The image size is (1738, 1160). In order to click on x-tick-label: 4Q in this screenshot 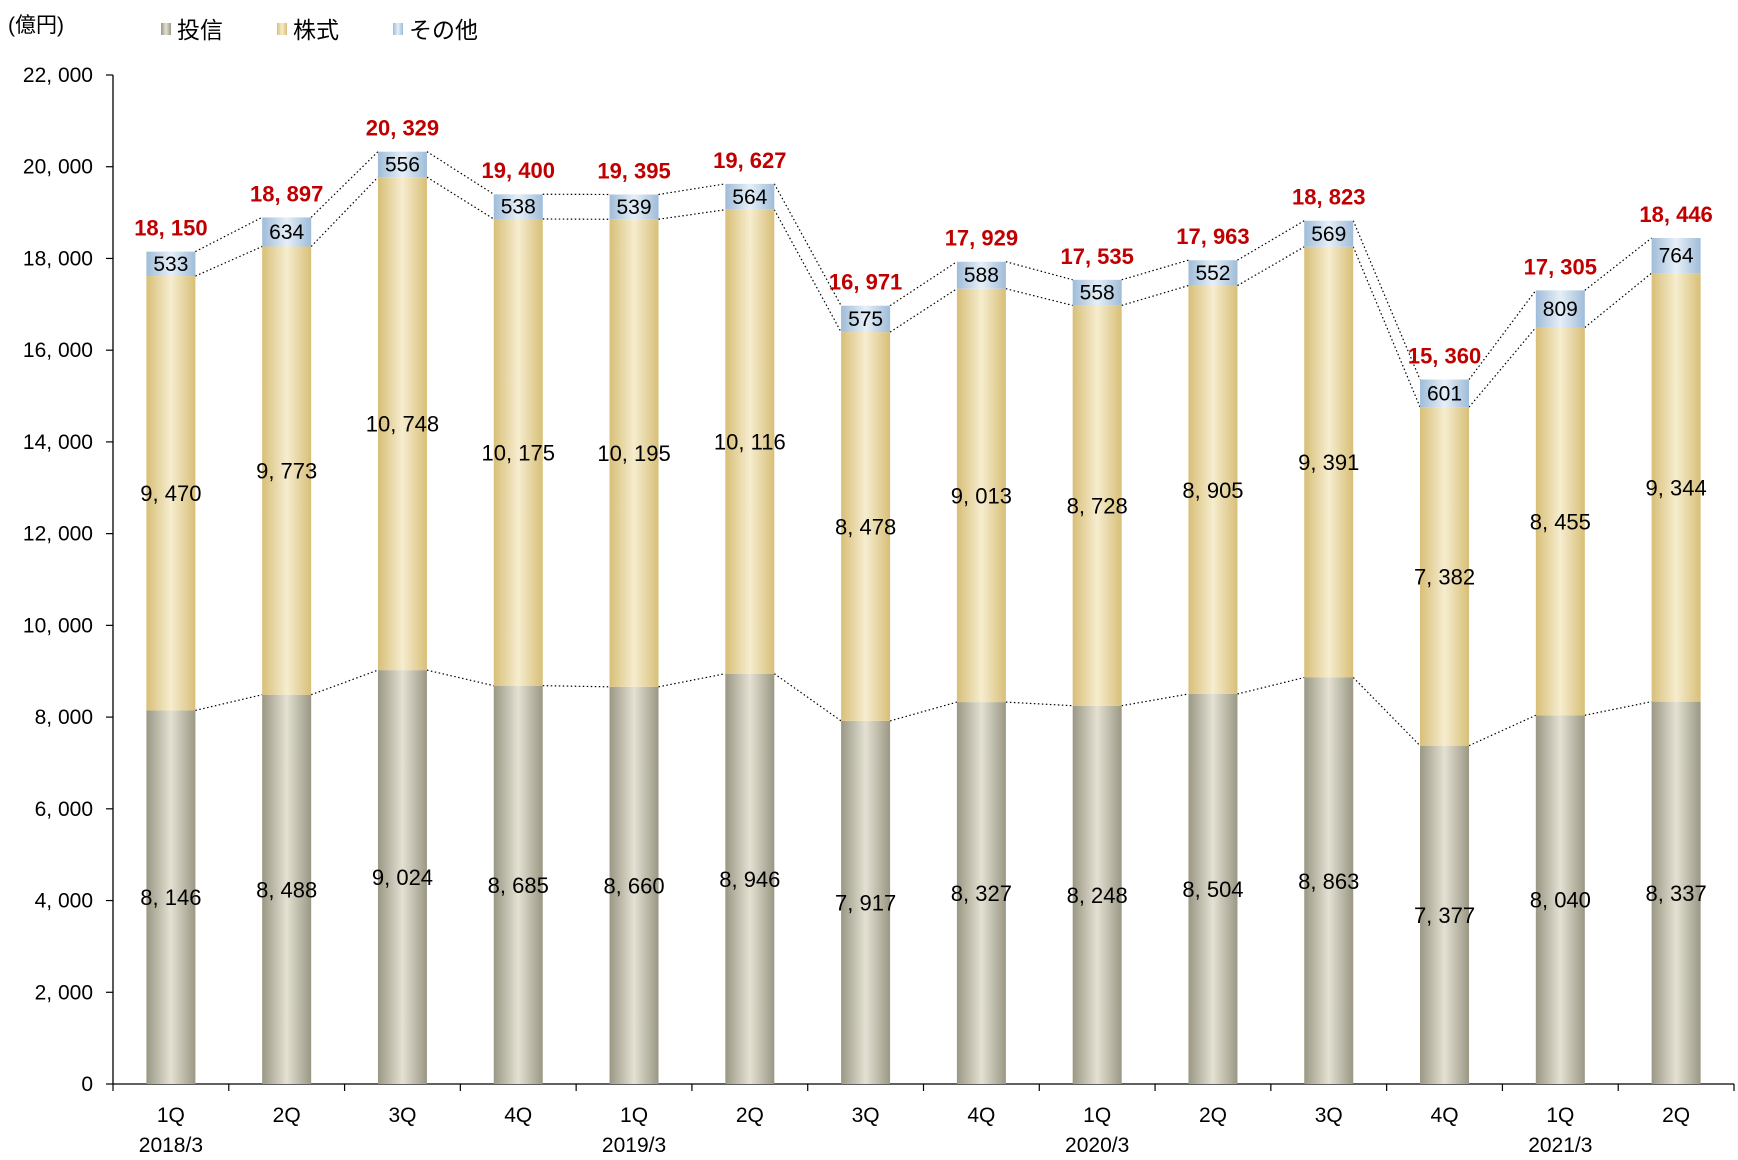, I will do `click(981, 1115)`.